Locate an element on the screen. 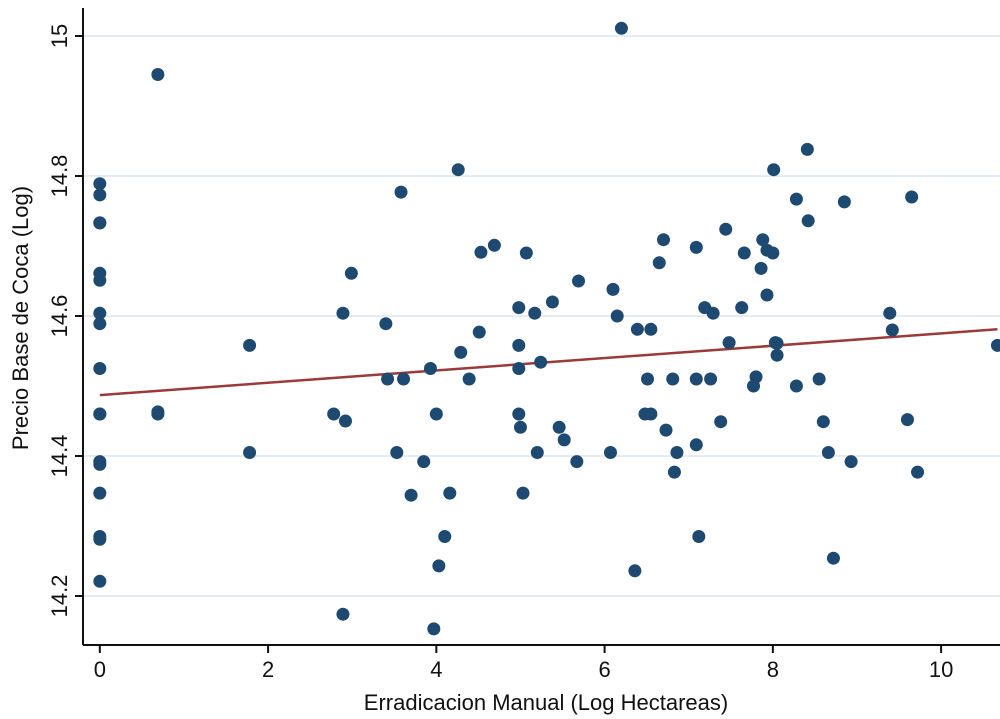 The width and height of the screenshot is (1000, 719). y-tick-label: 14.2 is located at coordinates (59, 596).